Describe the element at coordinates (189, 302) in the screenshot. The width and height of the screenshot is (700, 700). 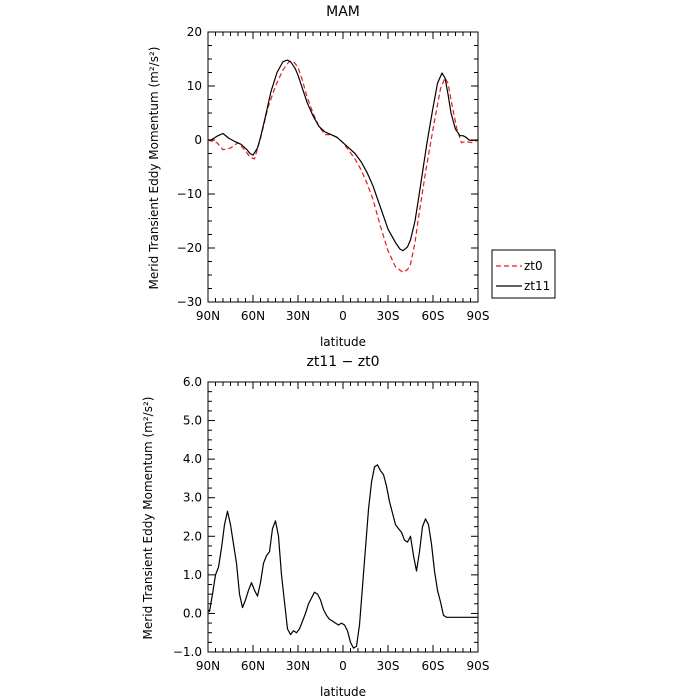
I see `y-tick-label-top: −30` at that location.